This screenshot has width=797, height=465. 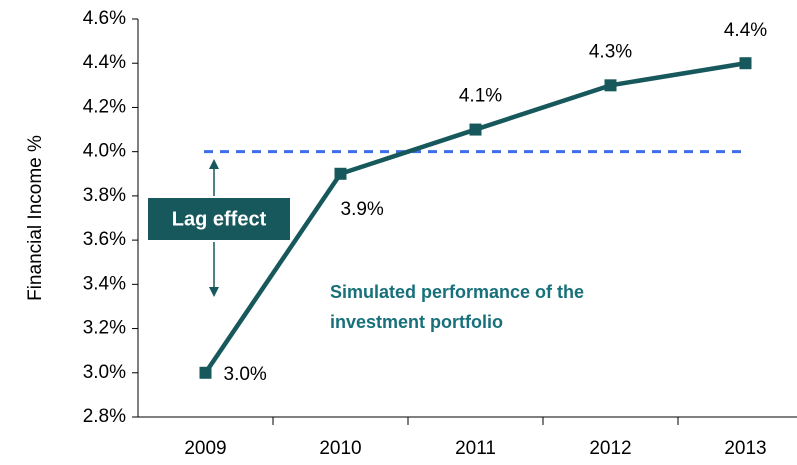 I want to click on series-label: investment portfolio, so click(x=416, y=322).